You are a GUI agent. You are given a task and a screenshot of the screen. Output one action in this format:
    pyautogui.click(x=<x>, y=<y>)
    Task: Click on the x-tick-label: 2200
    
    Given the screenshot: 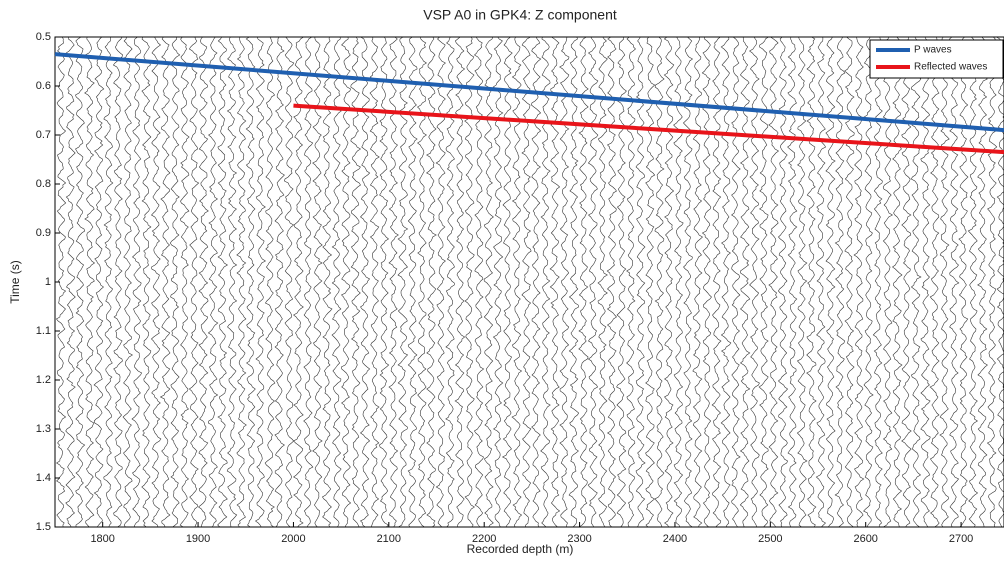 What is the action you would take?
    pyautogui.click(x=484, y=539)
    